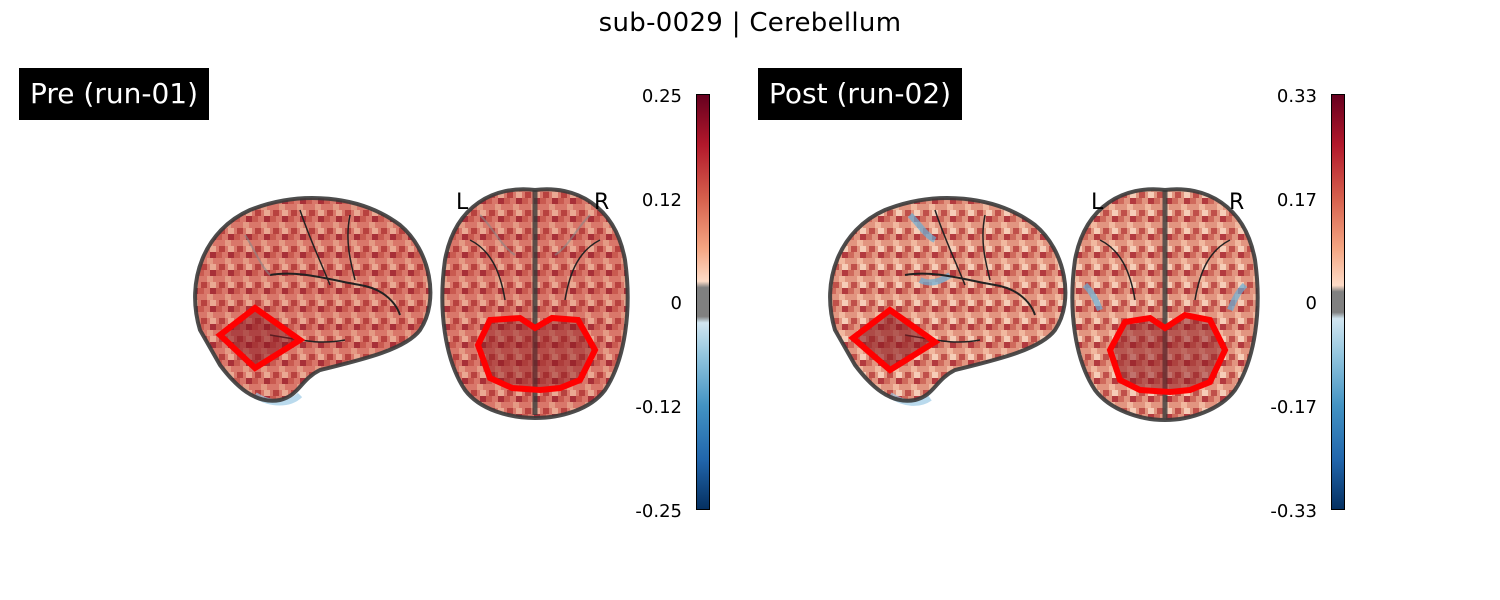 This screenshot has width=1500, height=600. I want to click on colorbar-tick: 0.33, so click(1296, 96).